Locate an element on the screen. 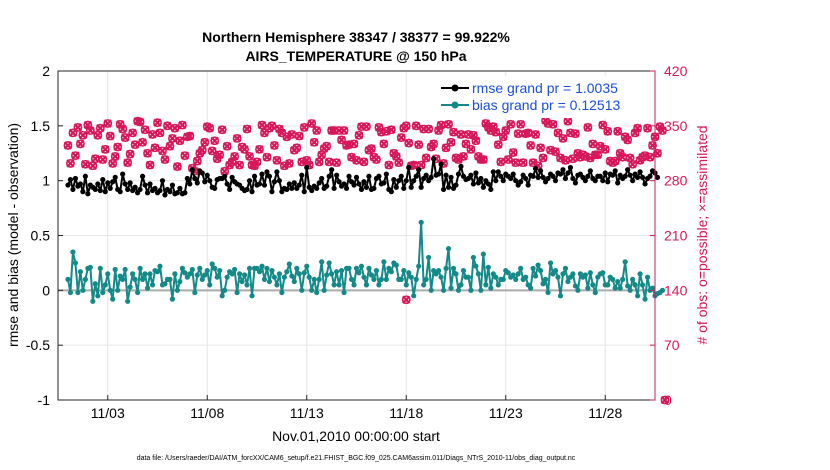  rmse-series is located at coordinates (363, 177).